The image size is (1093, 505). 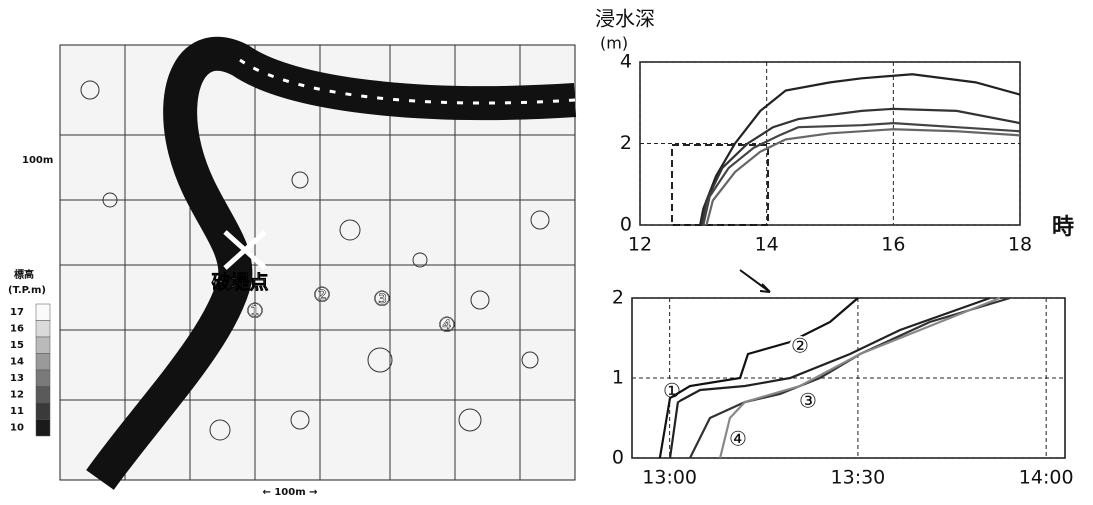 I want to click on x-tick-label: 13:30, so click(x=858, y=478).